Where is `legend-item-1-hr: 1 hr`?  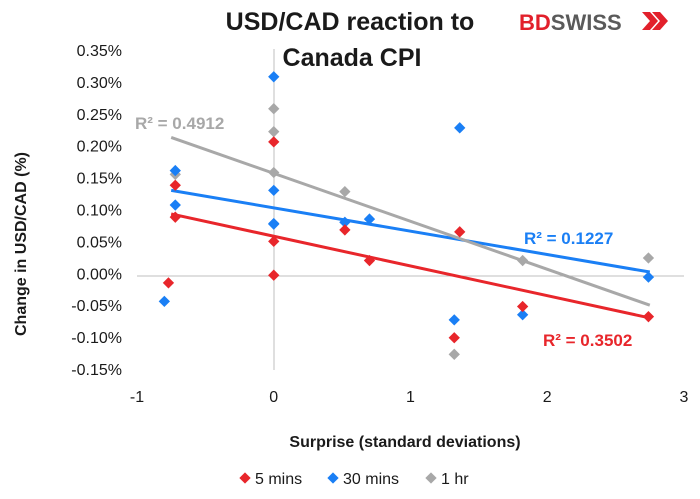
legend-item-1-hr: 1 hr is located at coordinates (447, 479).